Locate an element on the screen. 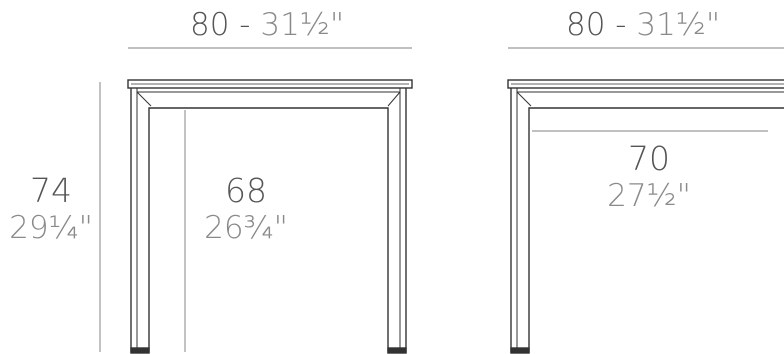  clearance-height-inches: 26¾" is located at coordinates (246, 228).